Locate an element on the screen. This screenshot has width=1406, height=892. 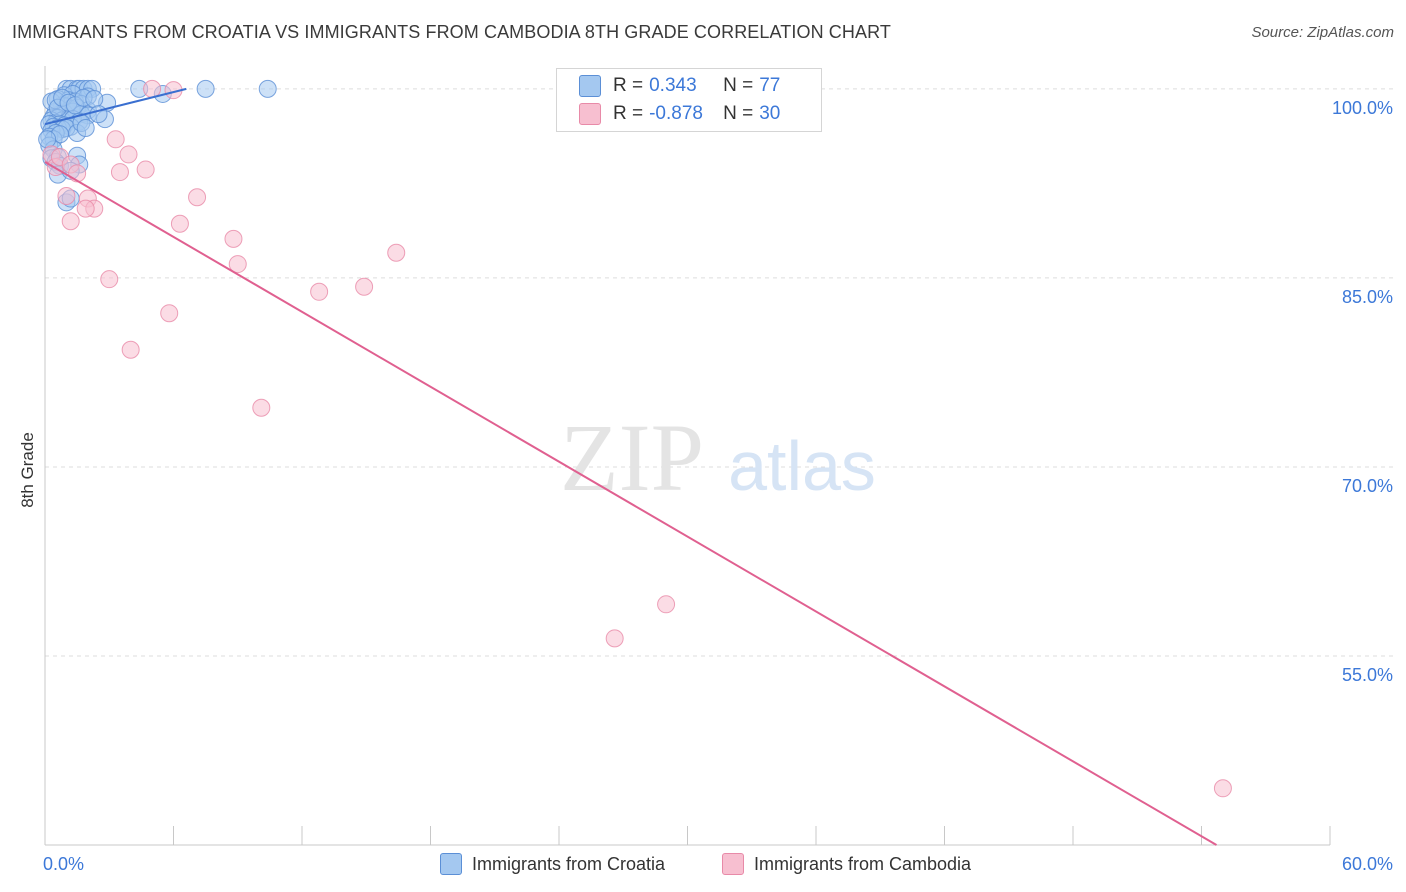
croatia-legend-label: Immigrants from Croatia is located at coordinates (569, 863).